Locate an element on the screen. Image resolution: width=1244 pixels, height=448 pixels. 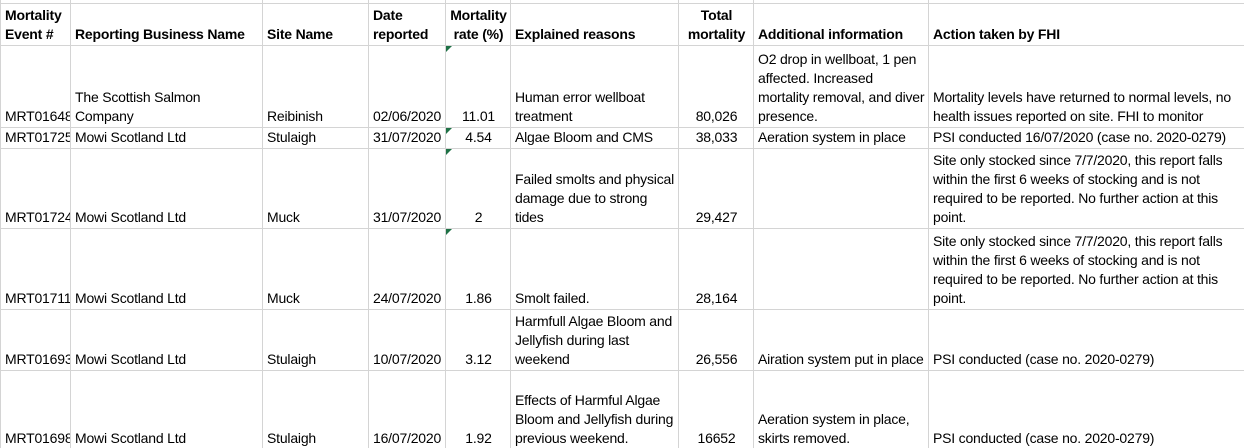
cell-rate: 1.86 is located at coordinates (478, 269).